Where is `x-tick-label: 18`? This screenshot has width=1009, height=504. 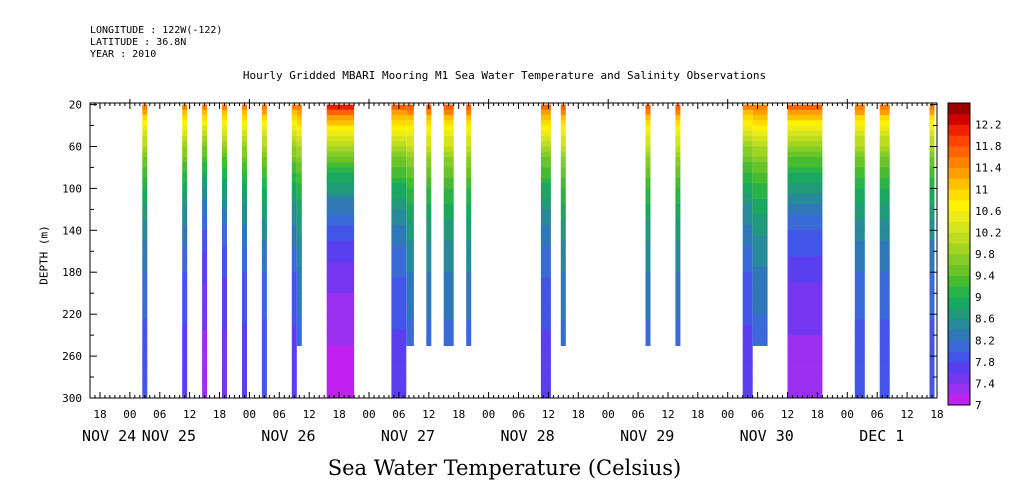 x-tick-label: 18 is located at coordinates (219, 414).